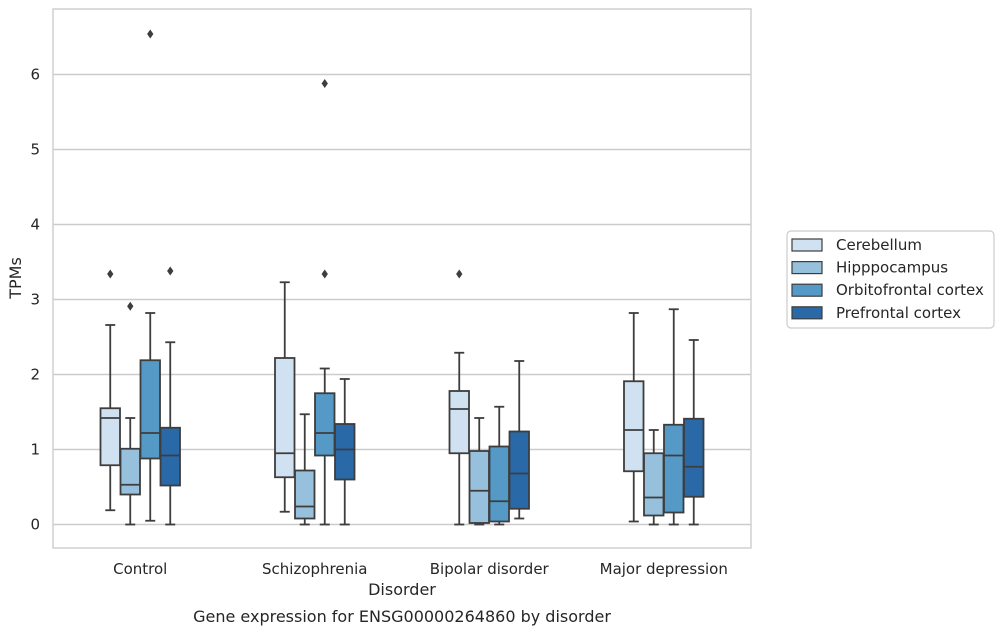  I want to click on x-tick-label: Schizophrenia, so click(314, 569).